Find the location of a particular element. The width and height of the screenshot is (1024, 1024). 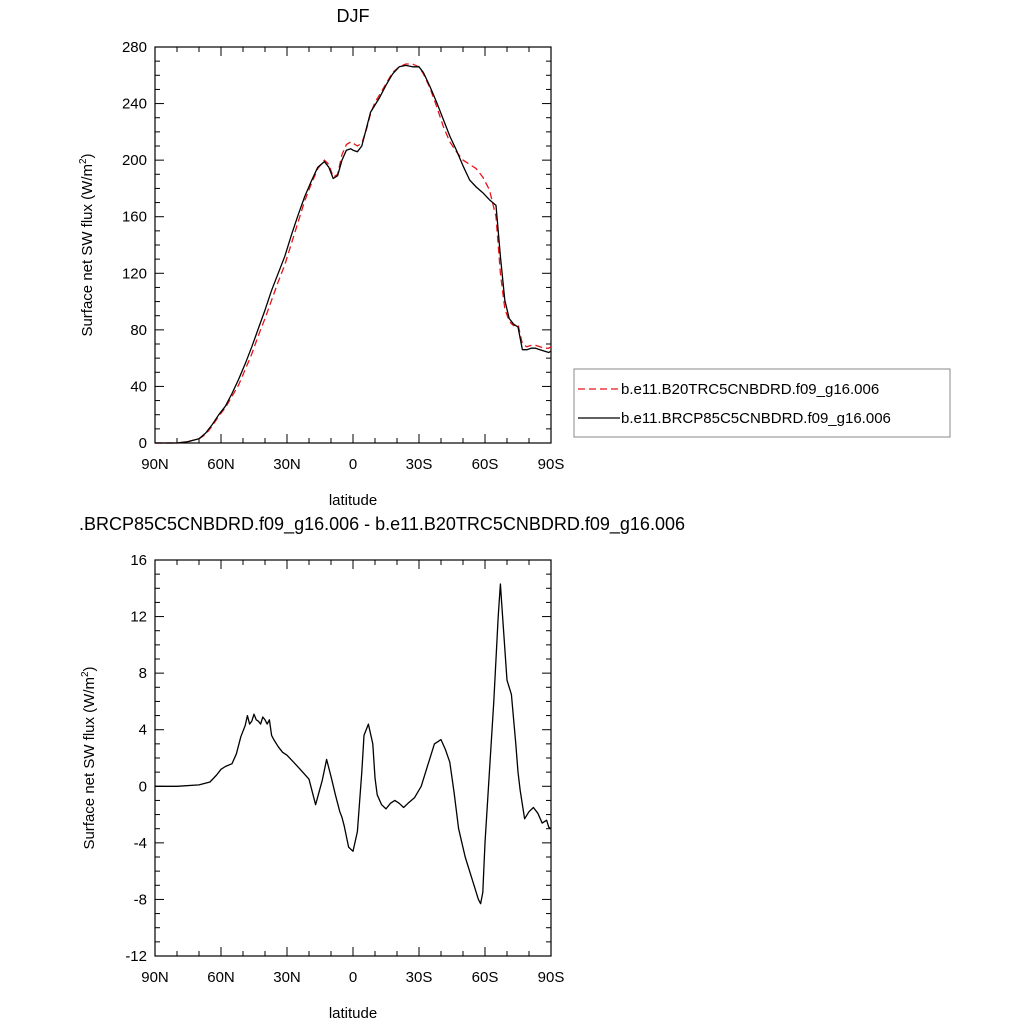

bottom-x-tick-label: 60S is located at coordinates (485, 977).